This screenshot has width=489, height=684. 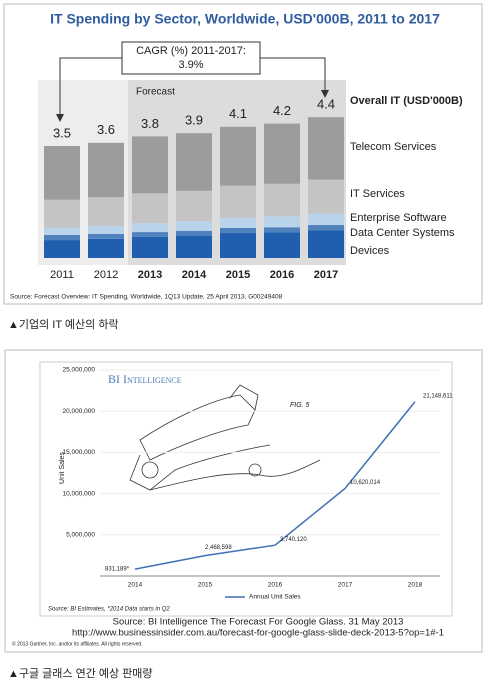 What do you see at coordinates (78, 493) in the screenshot?
I see `y-tick-label: 10,000,000` at bounding box center [78, 493].